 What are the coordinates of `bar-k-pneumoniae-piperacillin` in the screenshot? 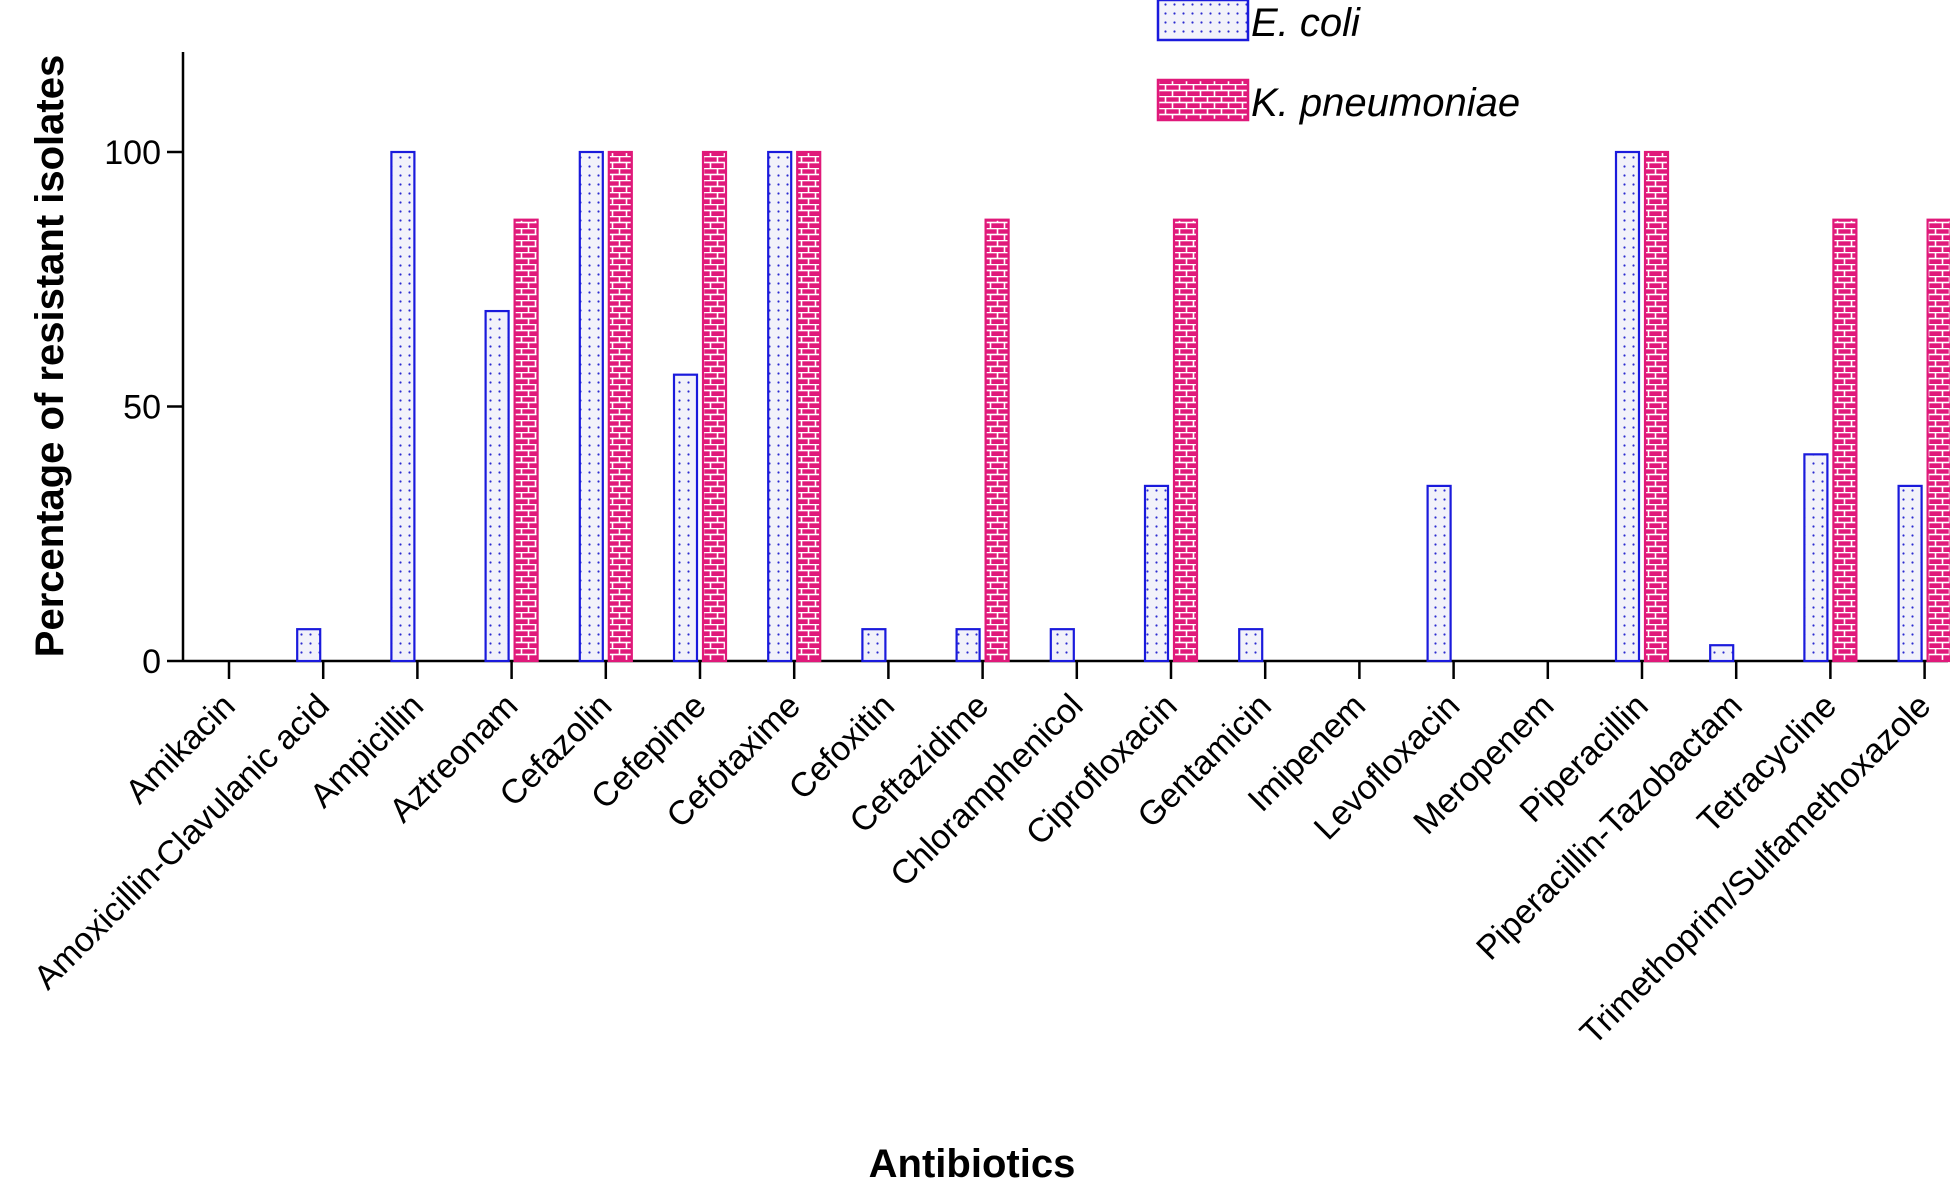 It's located at (1656, 406).